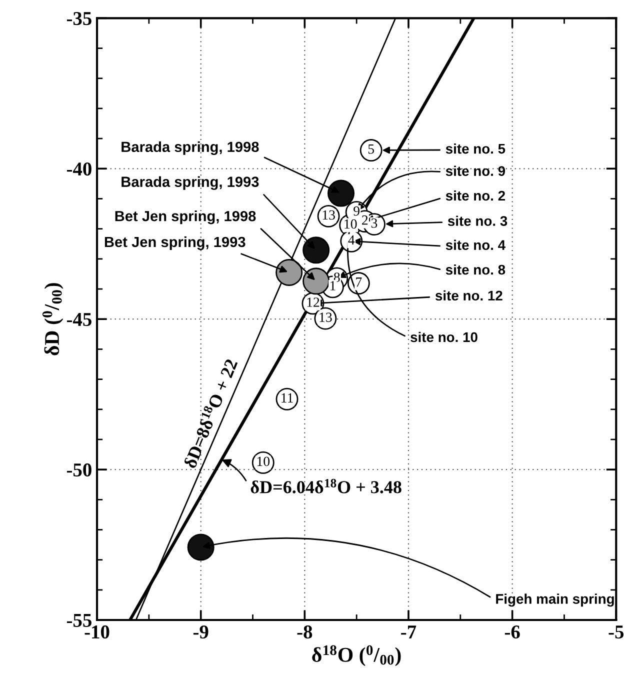 The height and width of the screenshot is (699, 630). What do you see at coordinates (365, 220) in the screenshot?
I see `annotation: 2` at bounding box center [365, 220].